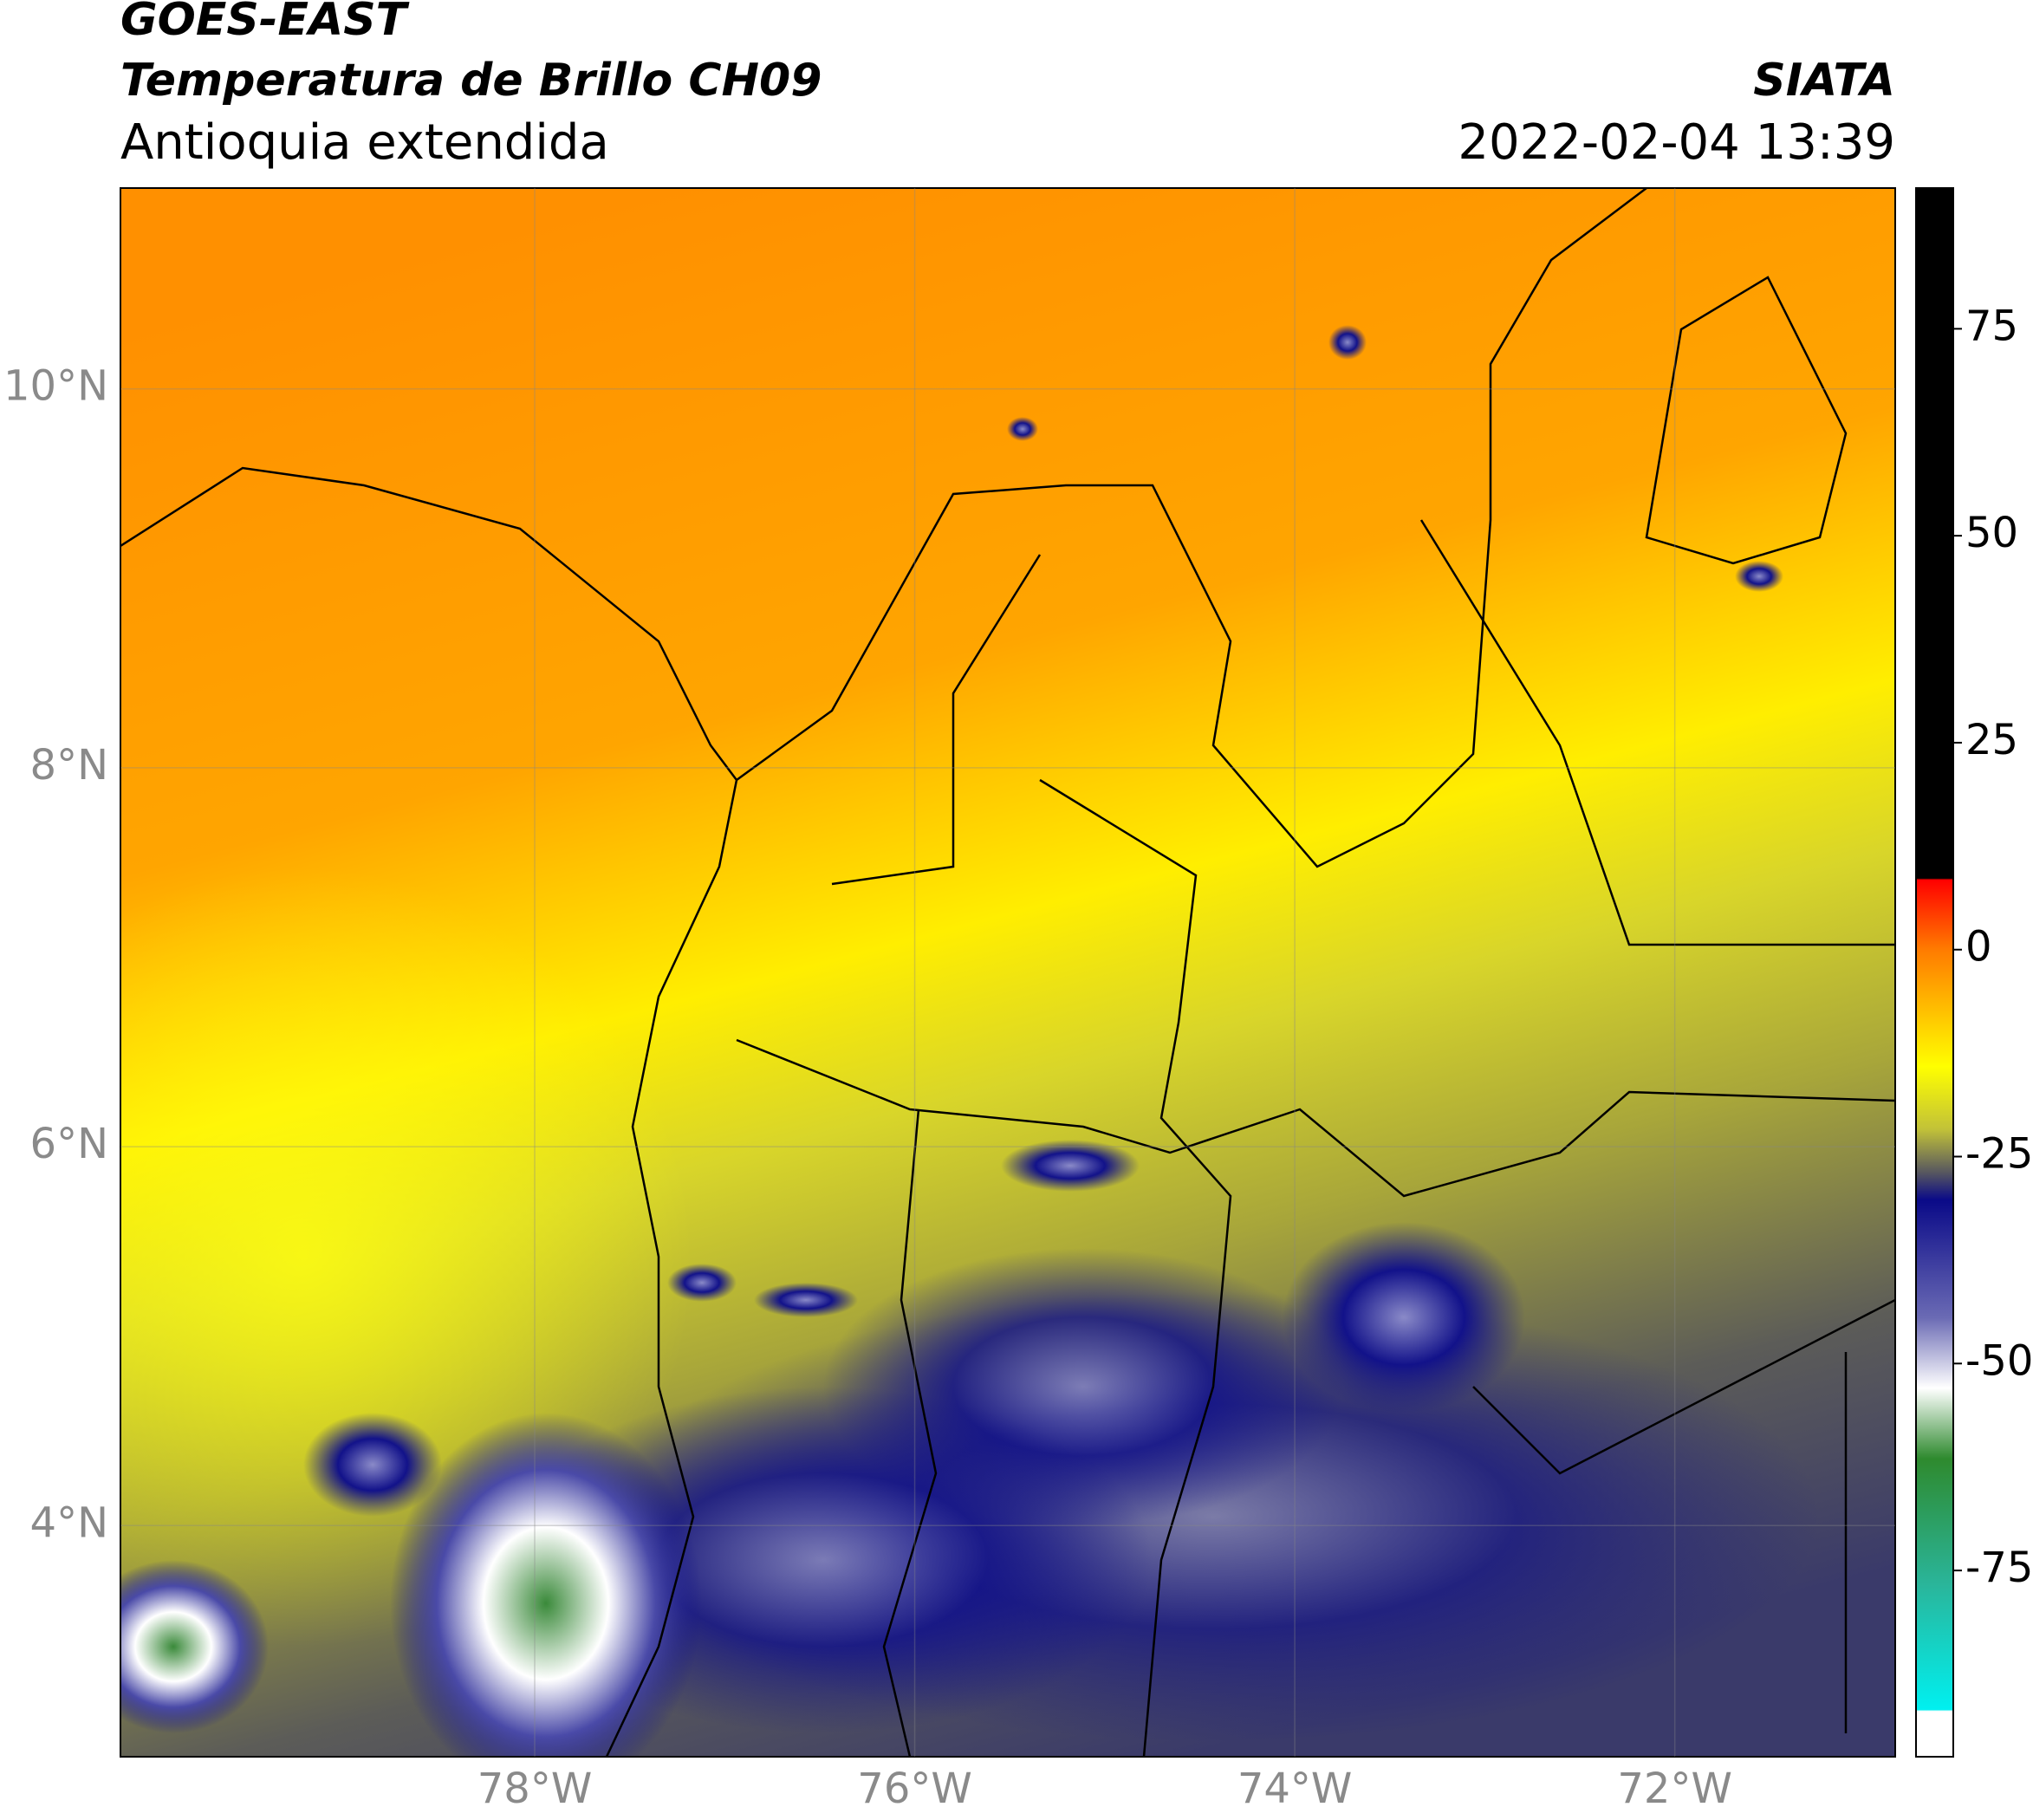 The width and height of the screenshot is (2033, 1820). What do you see at coordinates (1991, 740) in the screenshot?
I see `colorbar-tick-label: 25` at bounding box center [1991, 740].